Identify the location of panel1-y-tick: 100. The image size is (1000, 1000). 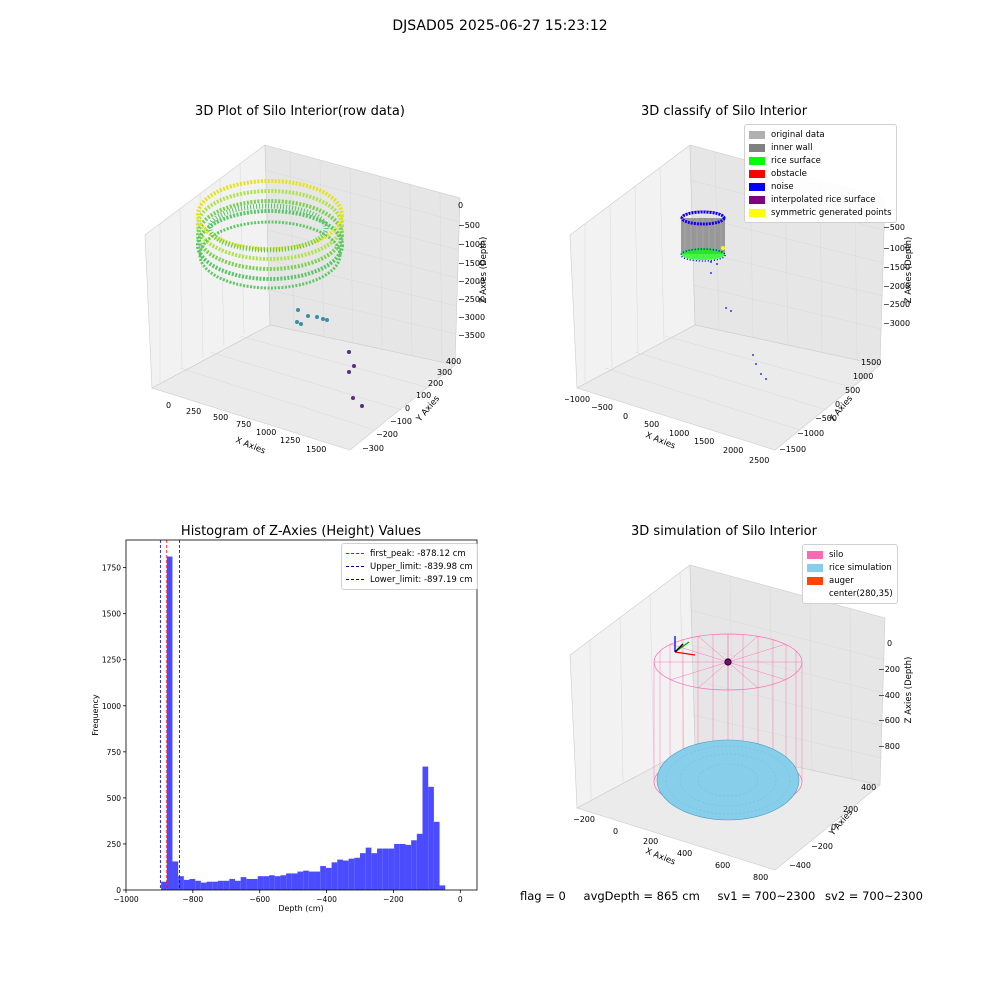
(423, 395).